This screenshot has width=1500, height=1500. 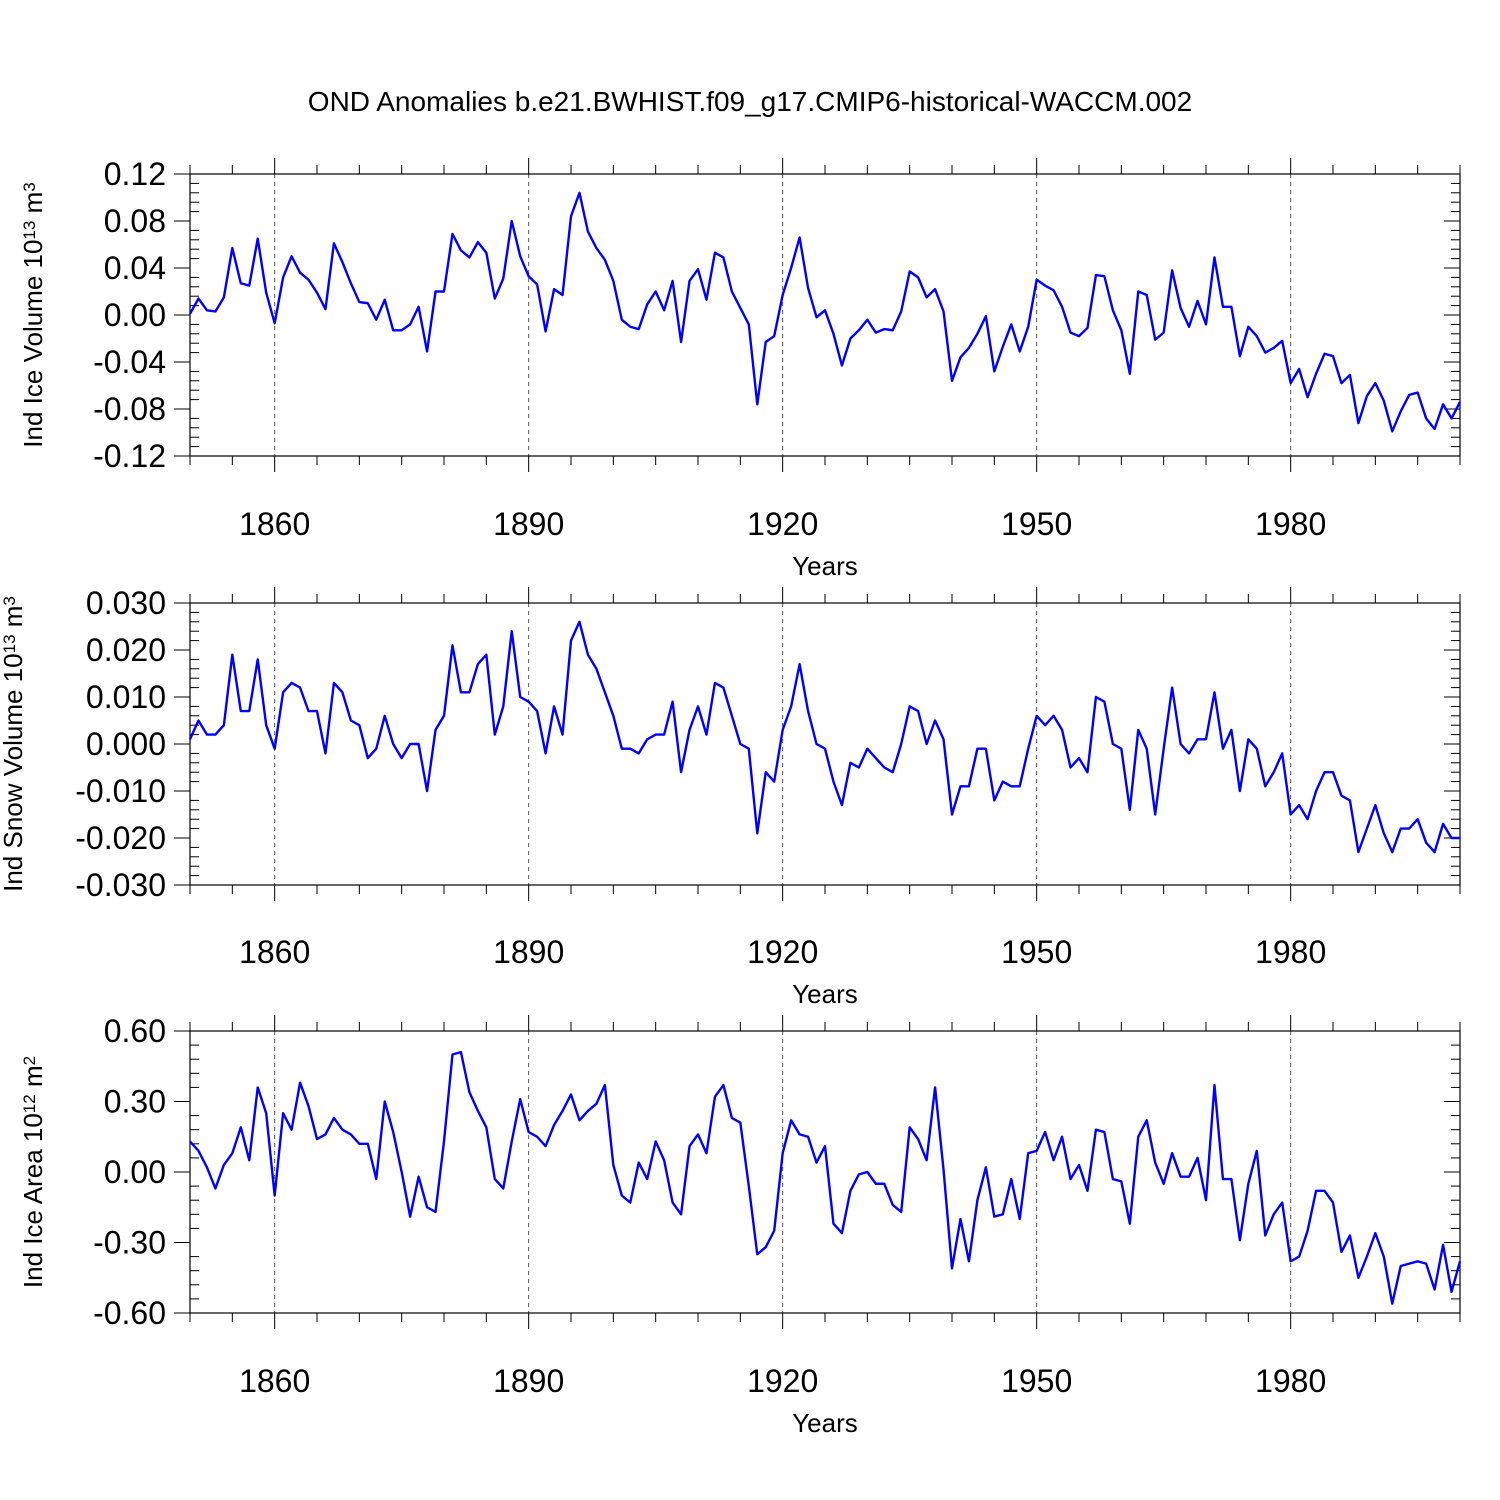 What do you see at coordinates (120, 885) in the screenshot?
I see `y-tick-label: -0.030` at bounding box center [120, 885].